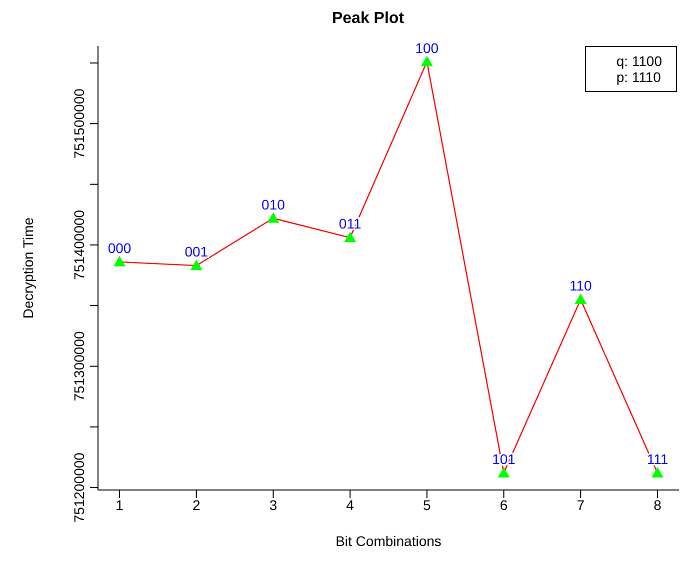 This screenshot has width=697, height=568. Describe the element at coordinates (120, 248) in the screenshot. I see `annotation: 000` at that location.